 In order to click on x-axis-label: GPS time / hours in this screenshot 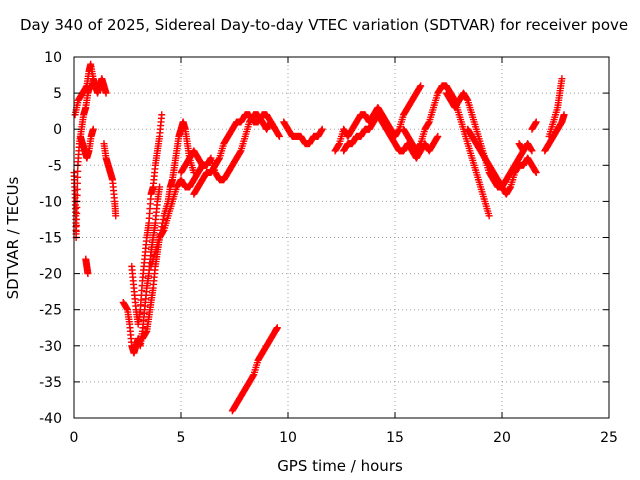, I will do `click(340, 466)`.